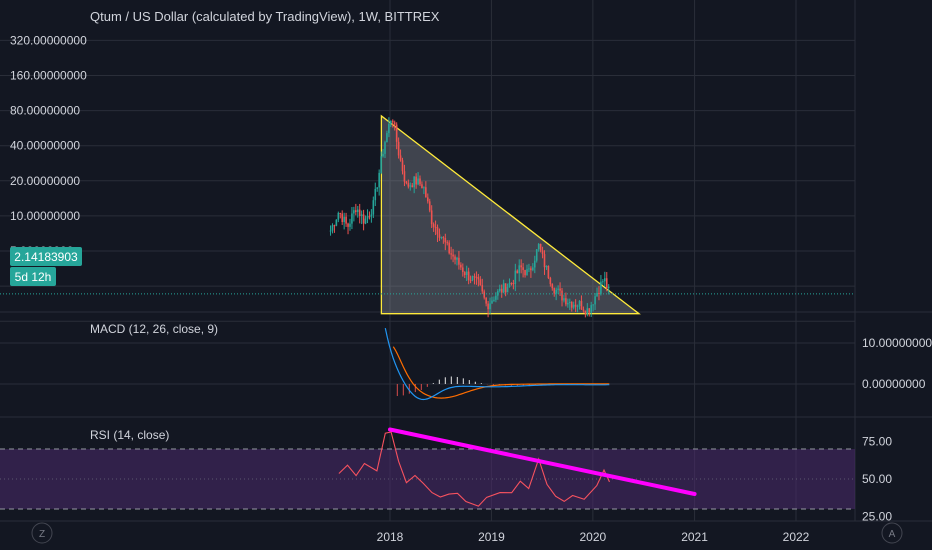  What do you see at coordinates (510, 214) in the screenshot?
I see `descending-triangle` at bounding box center [510, 214].